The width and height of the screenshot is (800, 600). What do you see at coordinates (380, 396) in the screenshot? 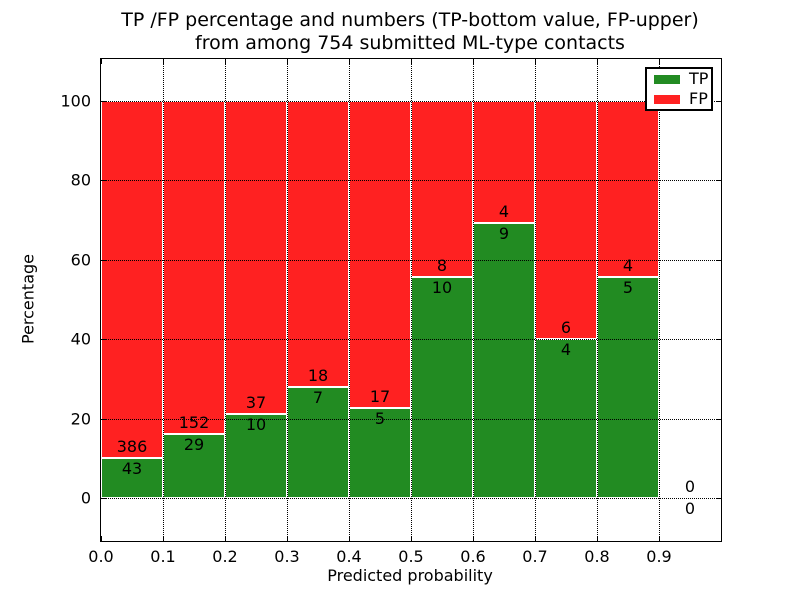
I see `fp-count-label: 17` at bounding box center [380, 396].